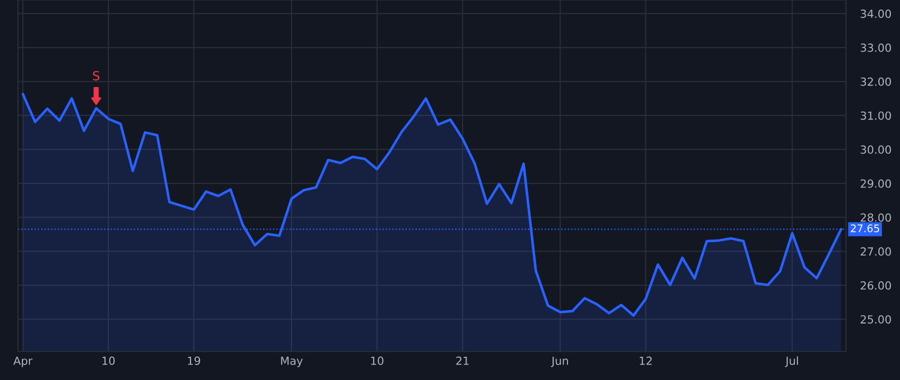 The width and height of the screenshot is (900, 380). I want to click on y-tick-label: 28.00, so click(875, 217).